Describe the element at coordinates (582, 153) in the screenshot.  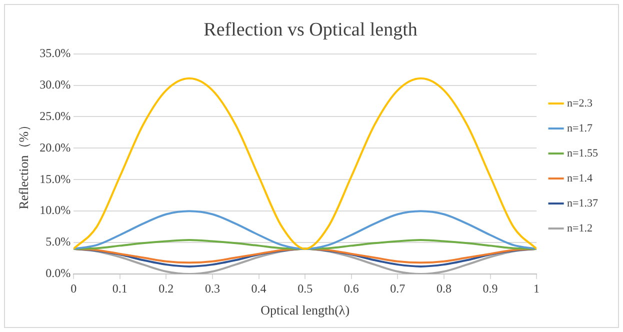
I see `legend-label: n=1.55` at that location.